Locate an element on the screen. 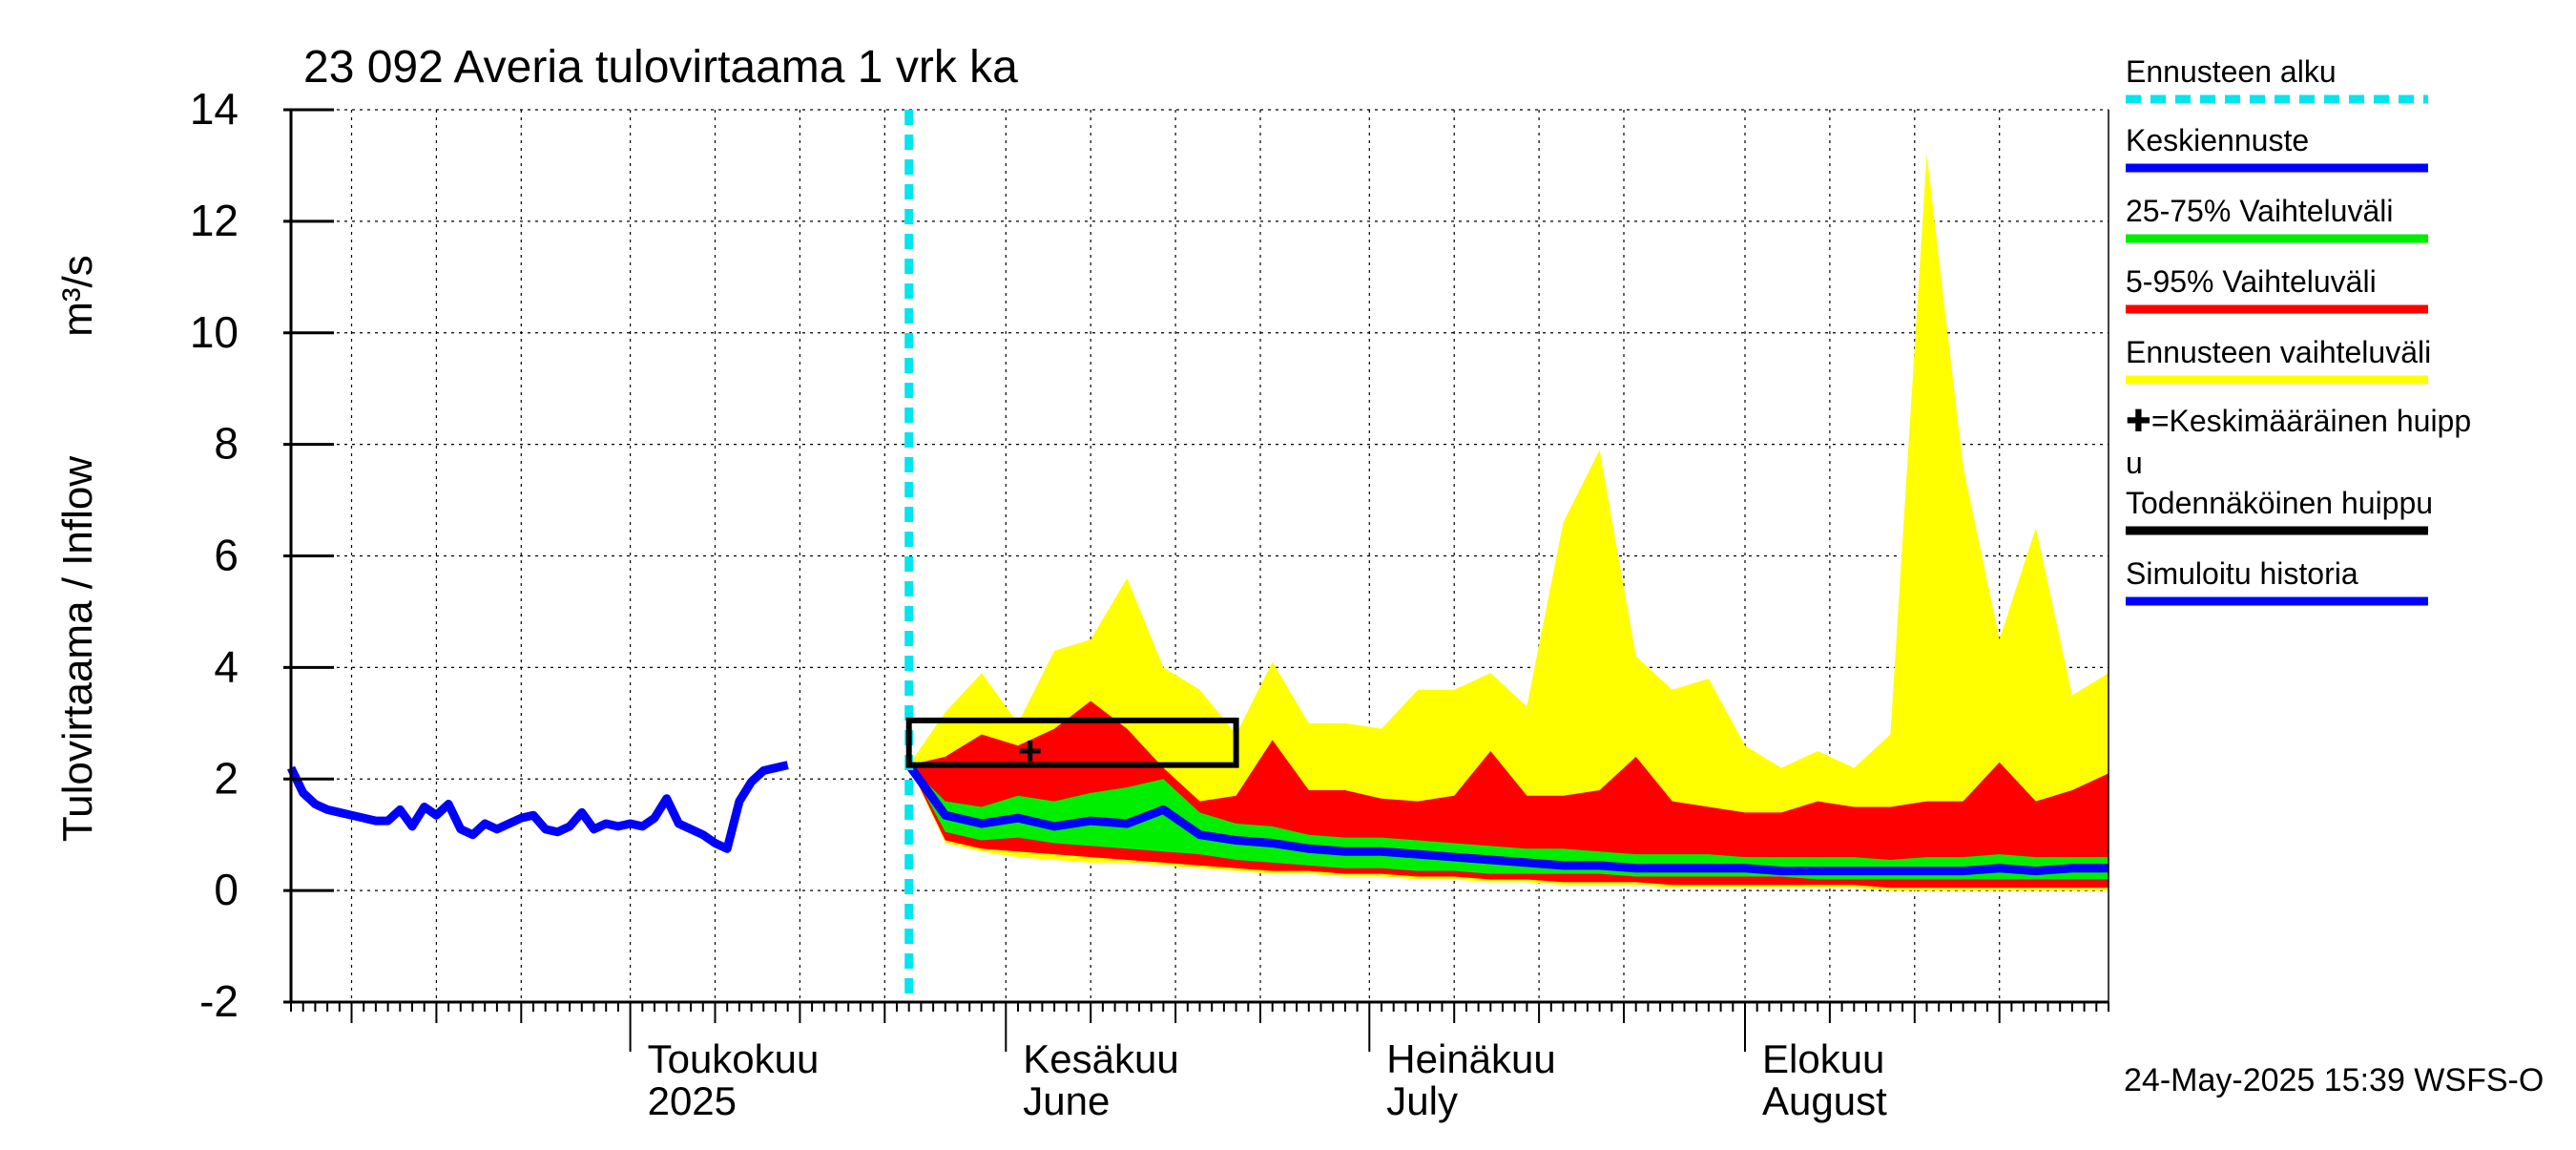  legend-item: 25-75% Vaihteluväli is located at coordinates (2277, 218).